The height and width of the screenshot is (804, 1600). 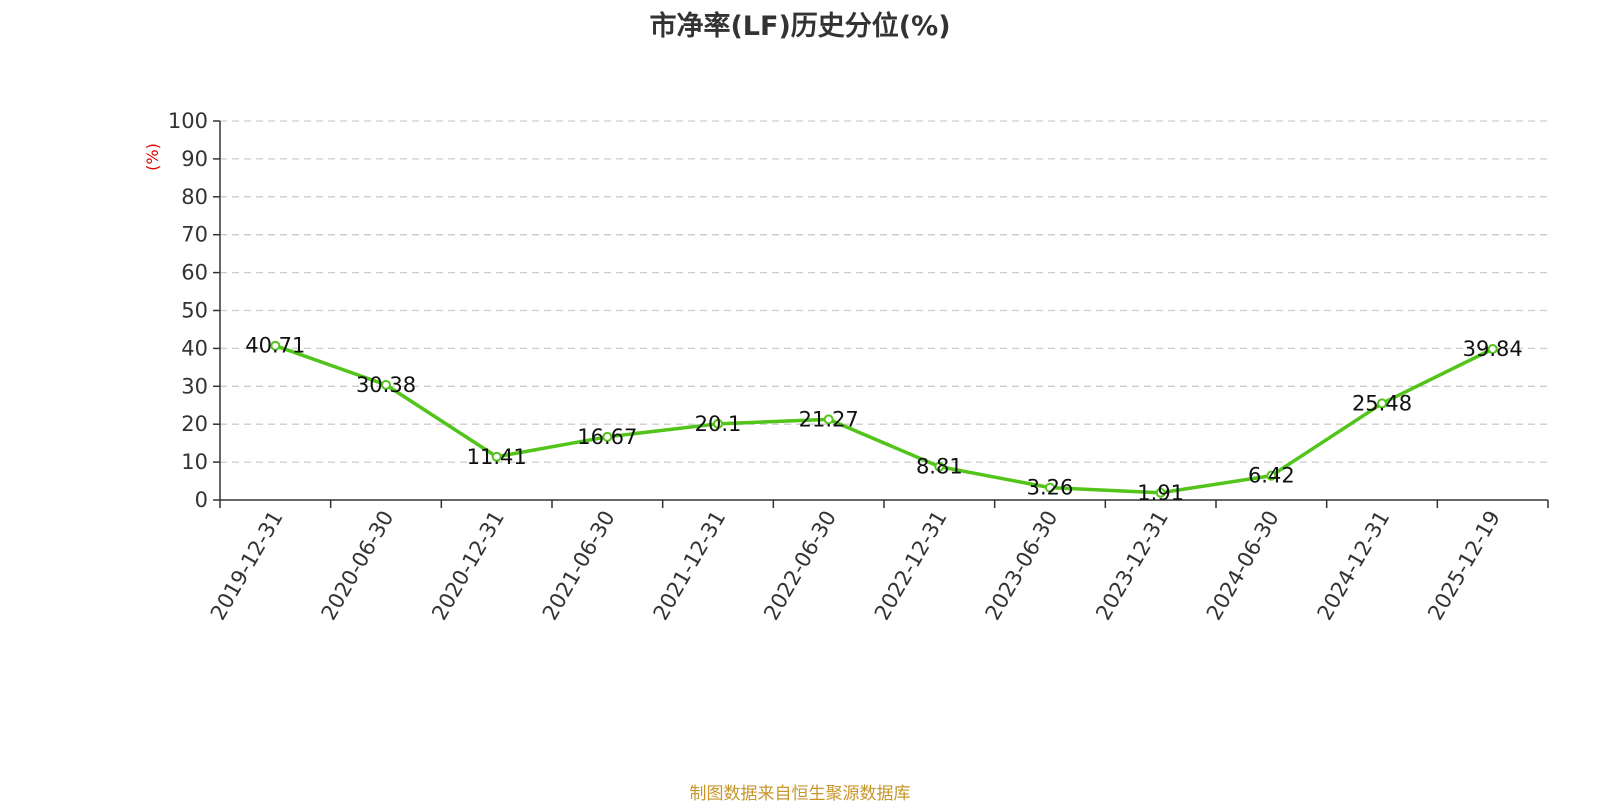 I want to click on x-tick-label: 2020-12-31, so click(x=468, y=565).